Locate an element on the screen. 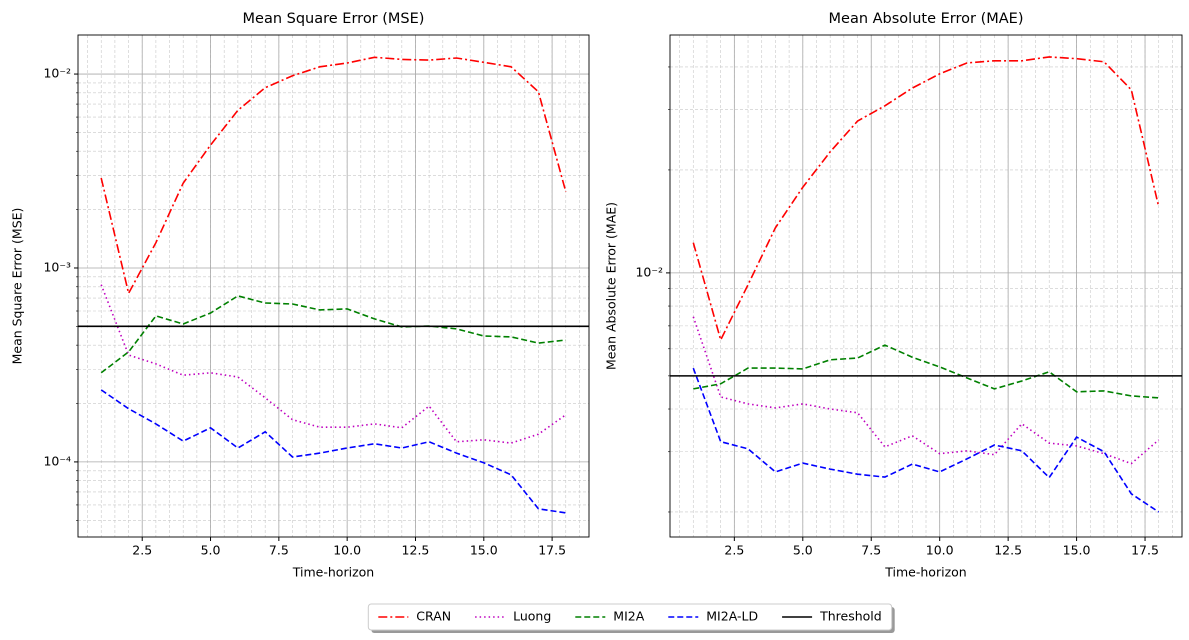 Image resolution: width=1189 pixels, height=640 pixels. legend-label: Threshold is located at coordinates (850, 616).